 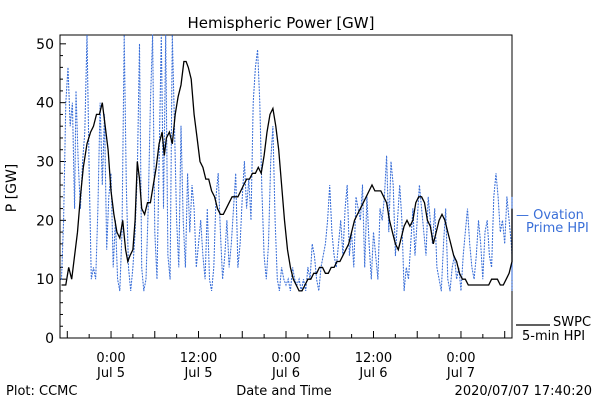 What do you see at coordinates (51, 192) in the screenshot?
I see `y-axis-ticks: 0 10 20 30 40 50` at bounding box center [51, 192].